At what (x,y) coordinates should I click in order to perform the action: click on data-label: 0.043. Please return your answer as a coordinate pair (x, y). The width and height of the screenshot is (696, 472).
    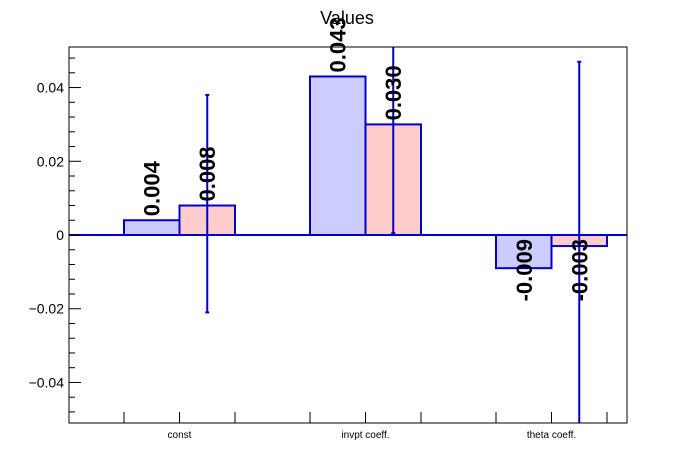
    Looking at the image, I should click on (338, 44).